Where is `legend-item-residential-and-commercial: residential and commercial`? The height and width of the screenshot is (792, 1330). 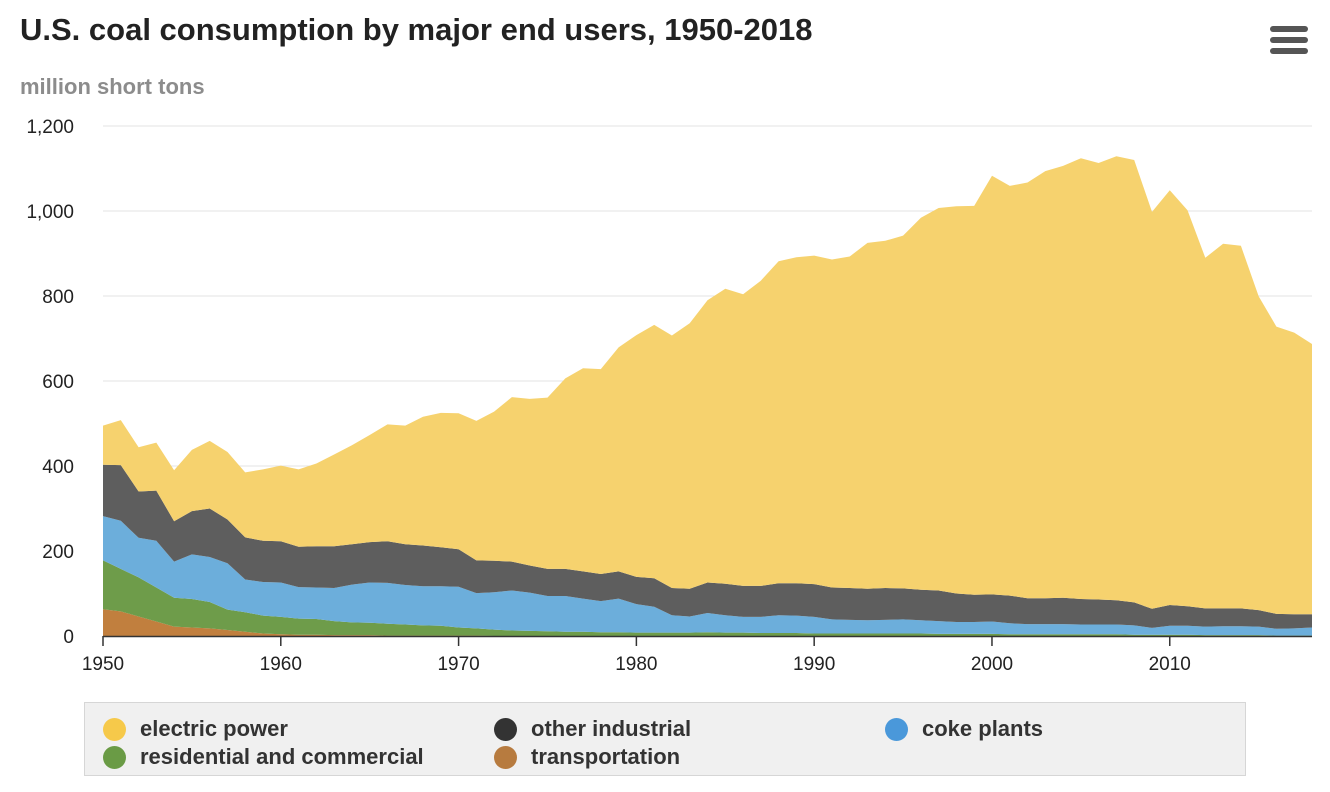
legend-item-residential-and-commercial: residential and commercial is located at coordinates (263, 757).